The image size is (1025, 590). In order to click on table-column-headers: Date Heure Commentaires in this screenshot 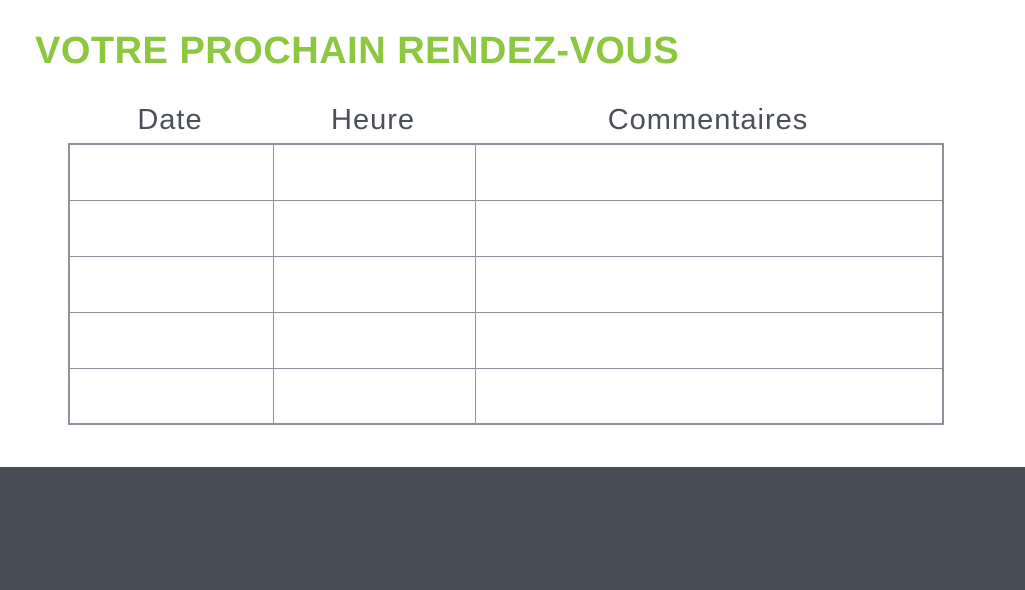, I will do `click(505, 120)`.